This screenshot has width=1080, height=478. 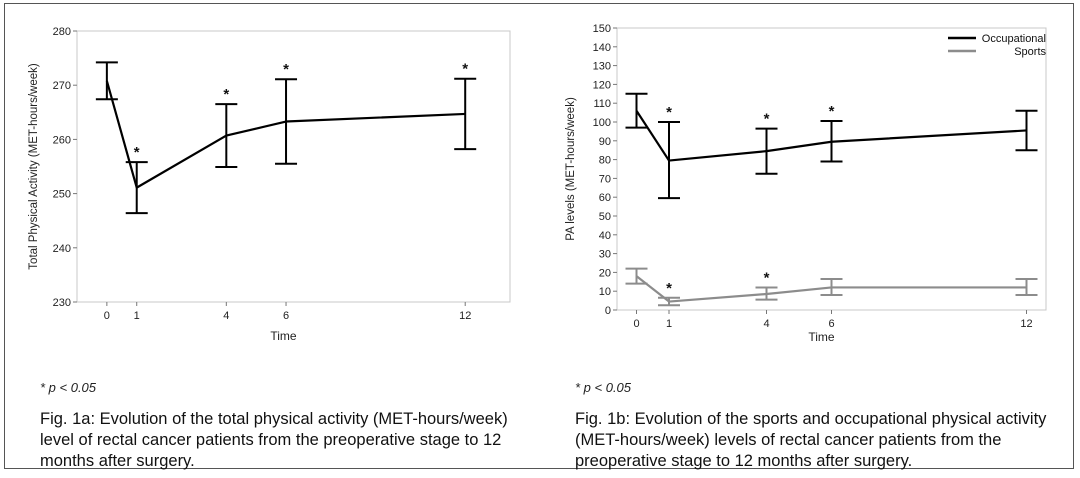 What do you see at coordinates (602, 67) in the screenshot?
I see `y-tick-label: 130` at bounding box center [602, 67].